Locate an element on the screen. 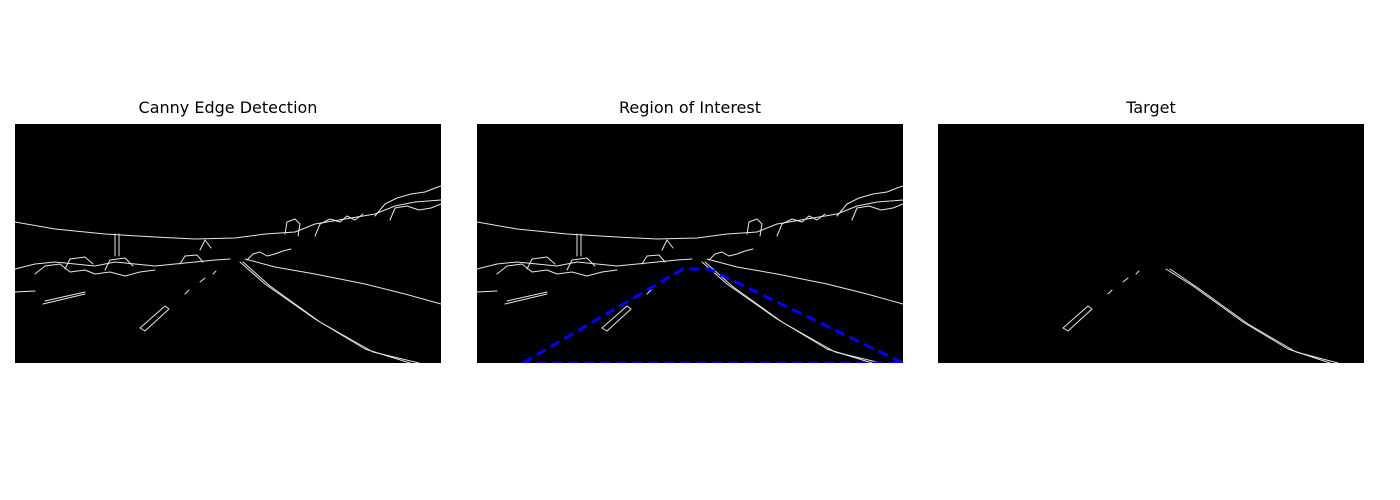 This screenshot has width=1400, height=500. roi-image is located at coordinates (690, 243).